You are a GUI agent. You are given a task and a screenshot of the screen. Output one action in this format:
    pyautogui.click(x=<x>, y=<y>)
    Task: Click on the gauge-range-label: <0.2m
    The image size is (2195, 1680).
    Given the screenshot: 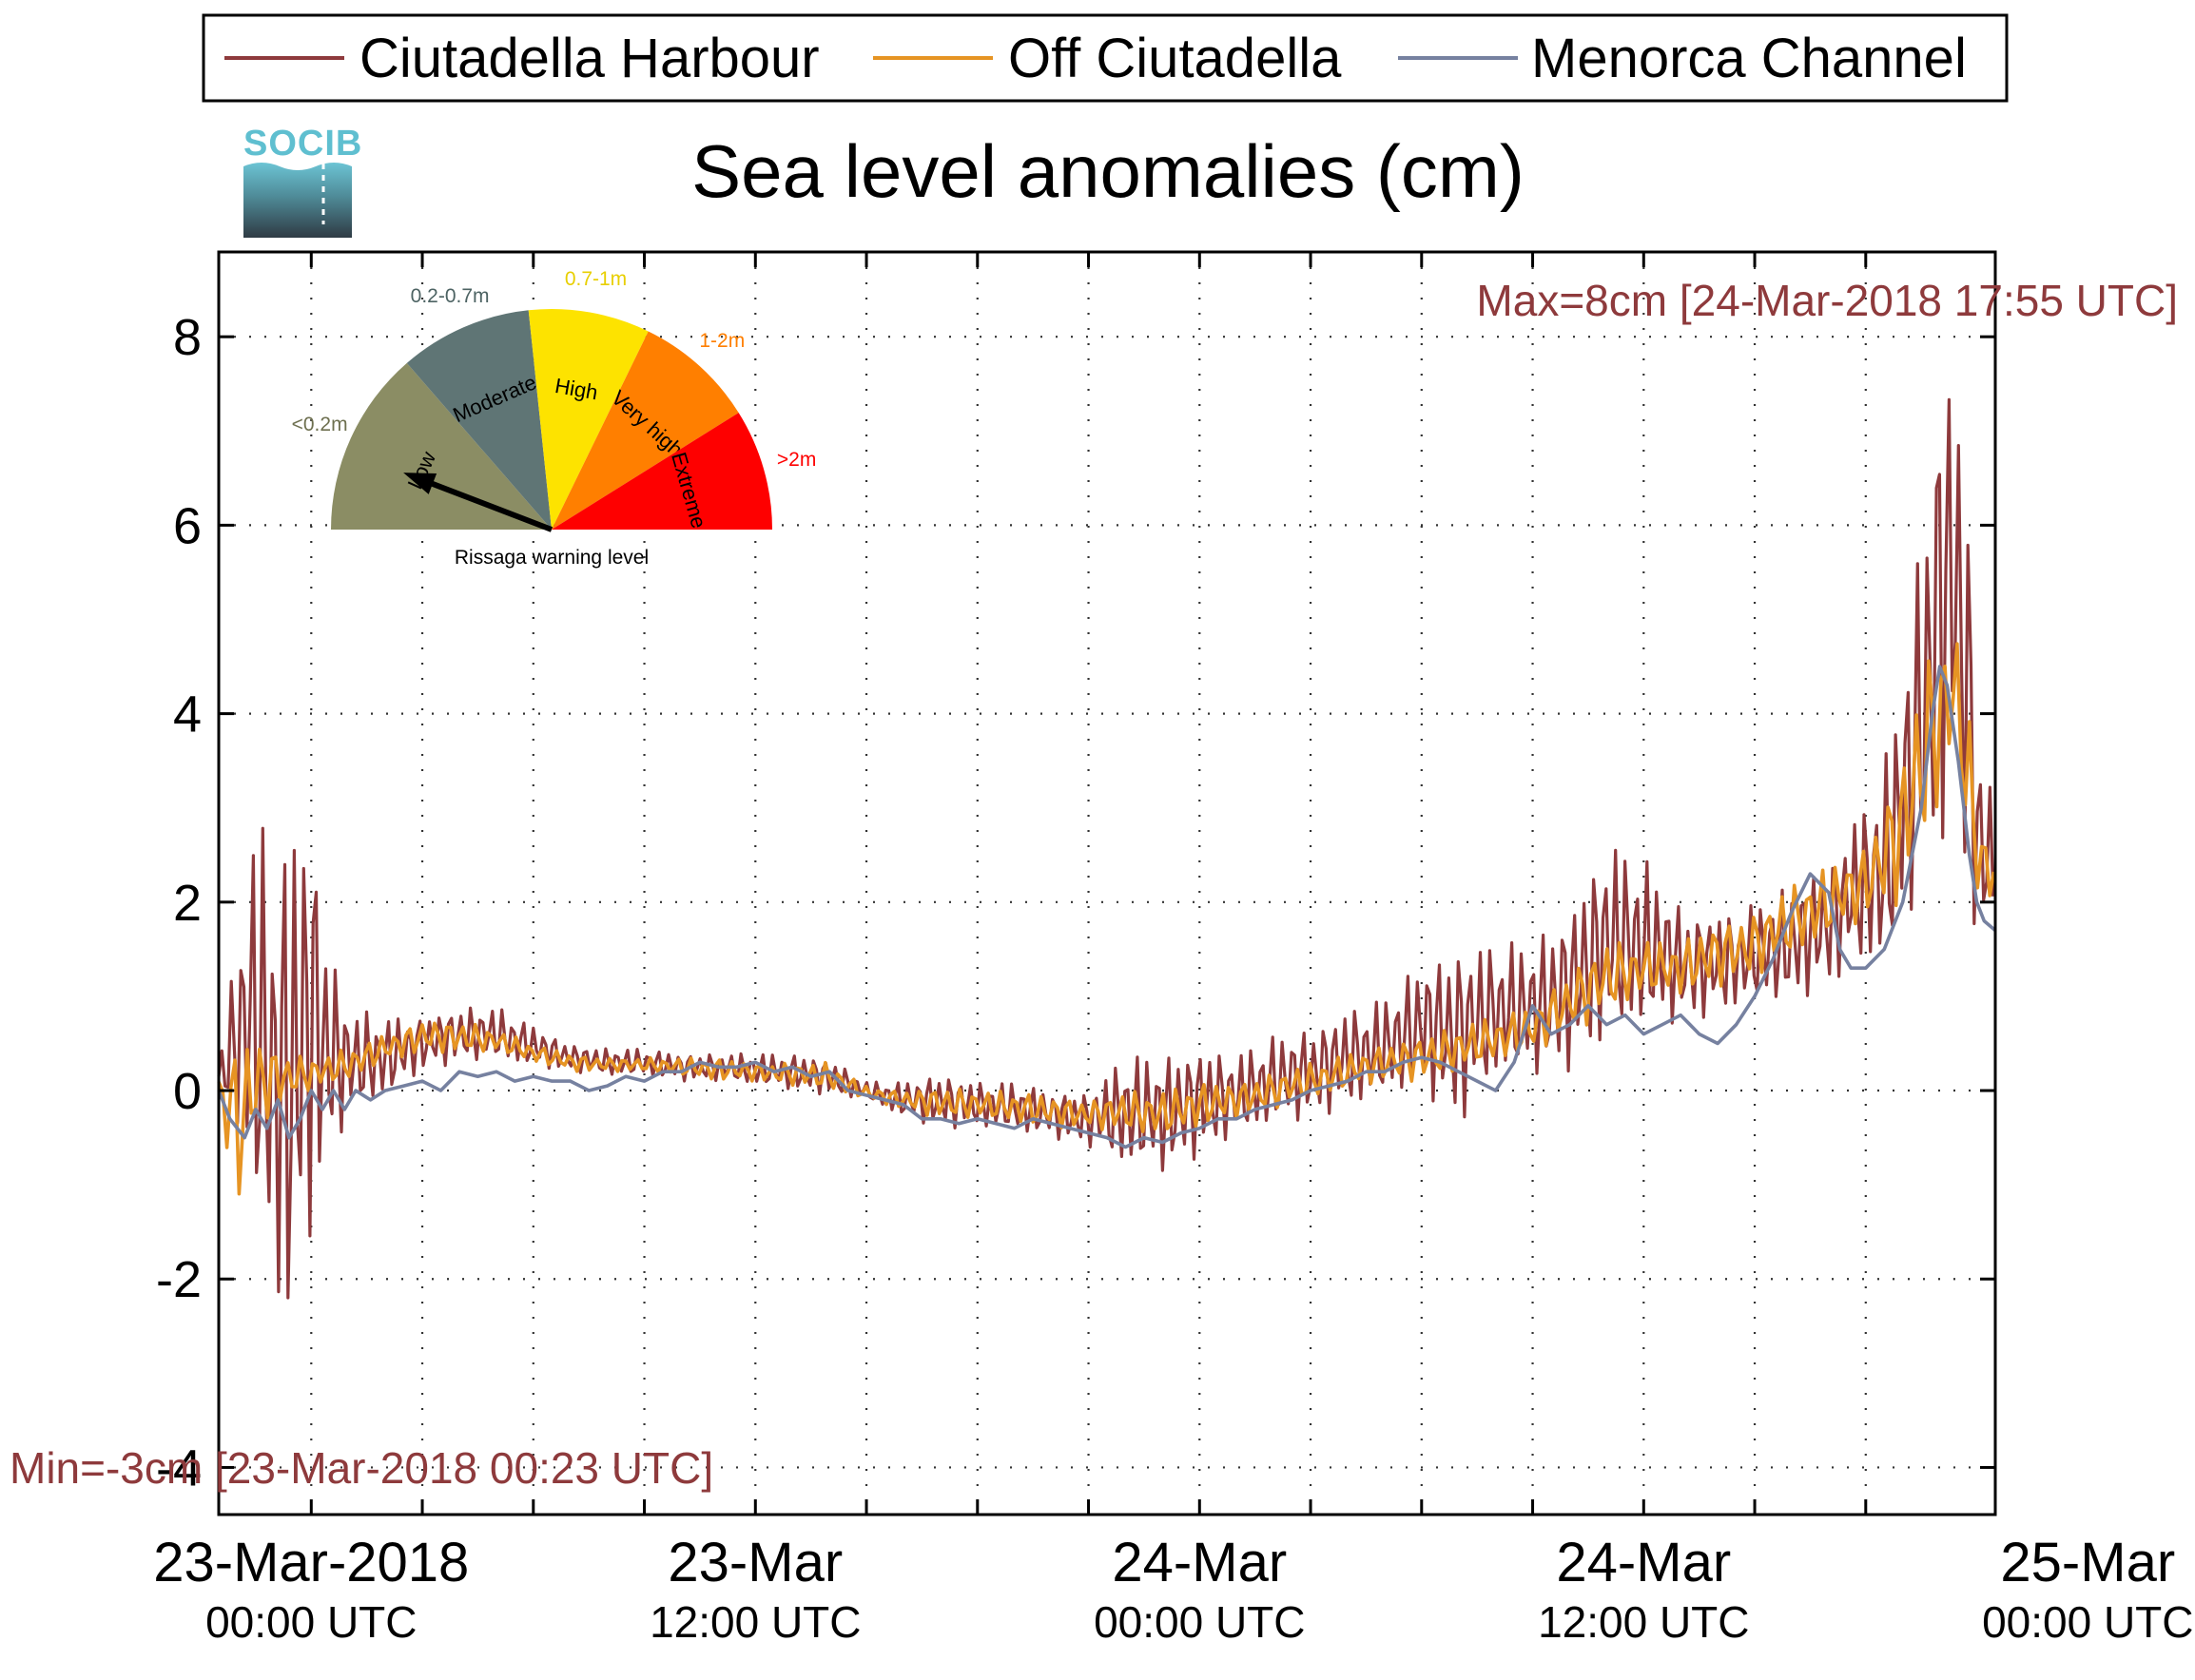 What is the action you would take?
    pyautogui.click(x=320, y=424)
    